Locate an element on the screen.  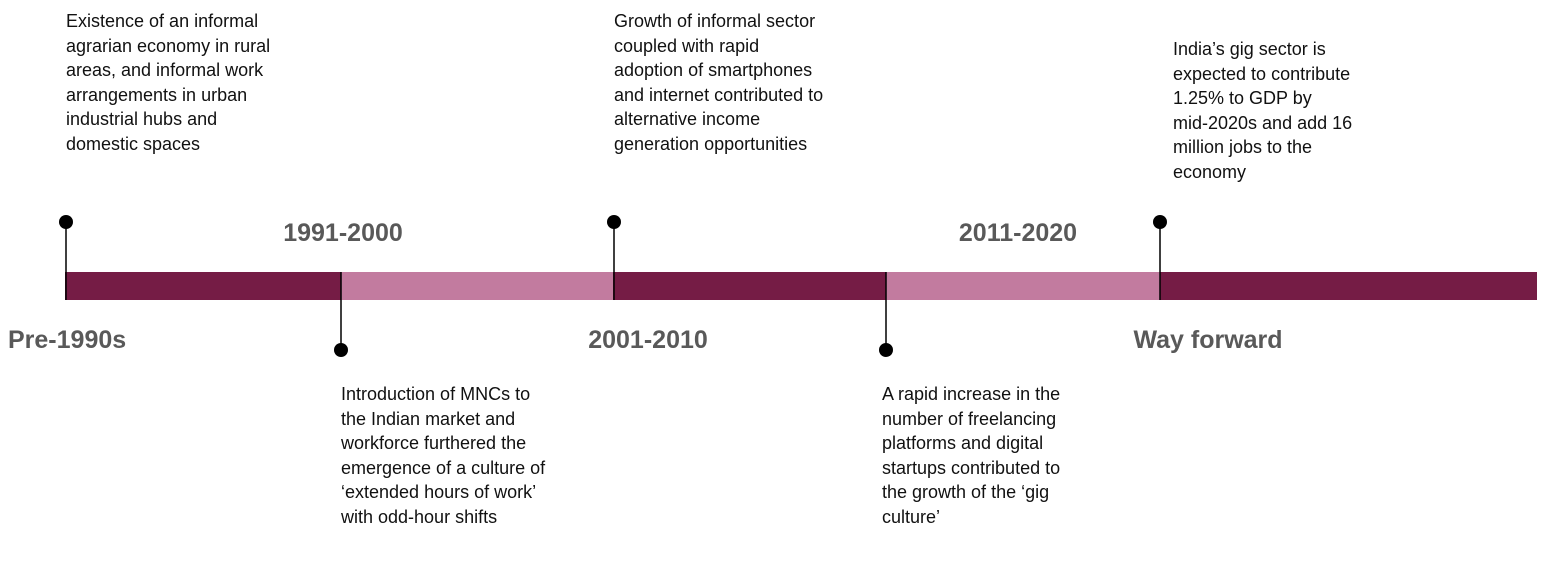
description-line: the Indian market and is located at coordinates (428, 418).